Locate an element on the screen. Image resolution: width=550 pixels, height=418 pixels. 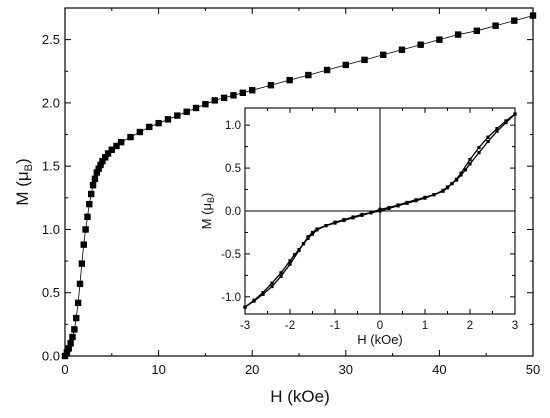
inset-x-axis-title: H (kOe) is located at coordinates (380, 339).